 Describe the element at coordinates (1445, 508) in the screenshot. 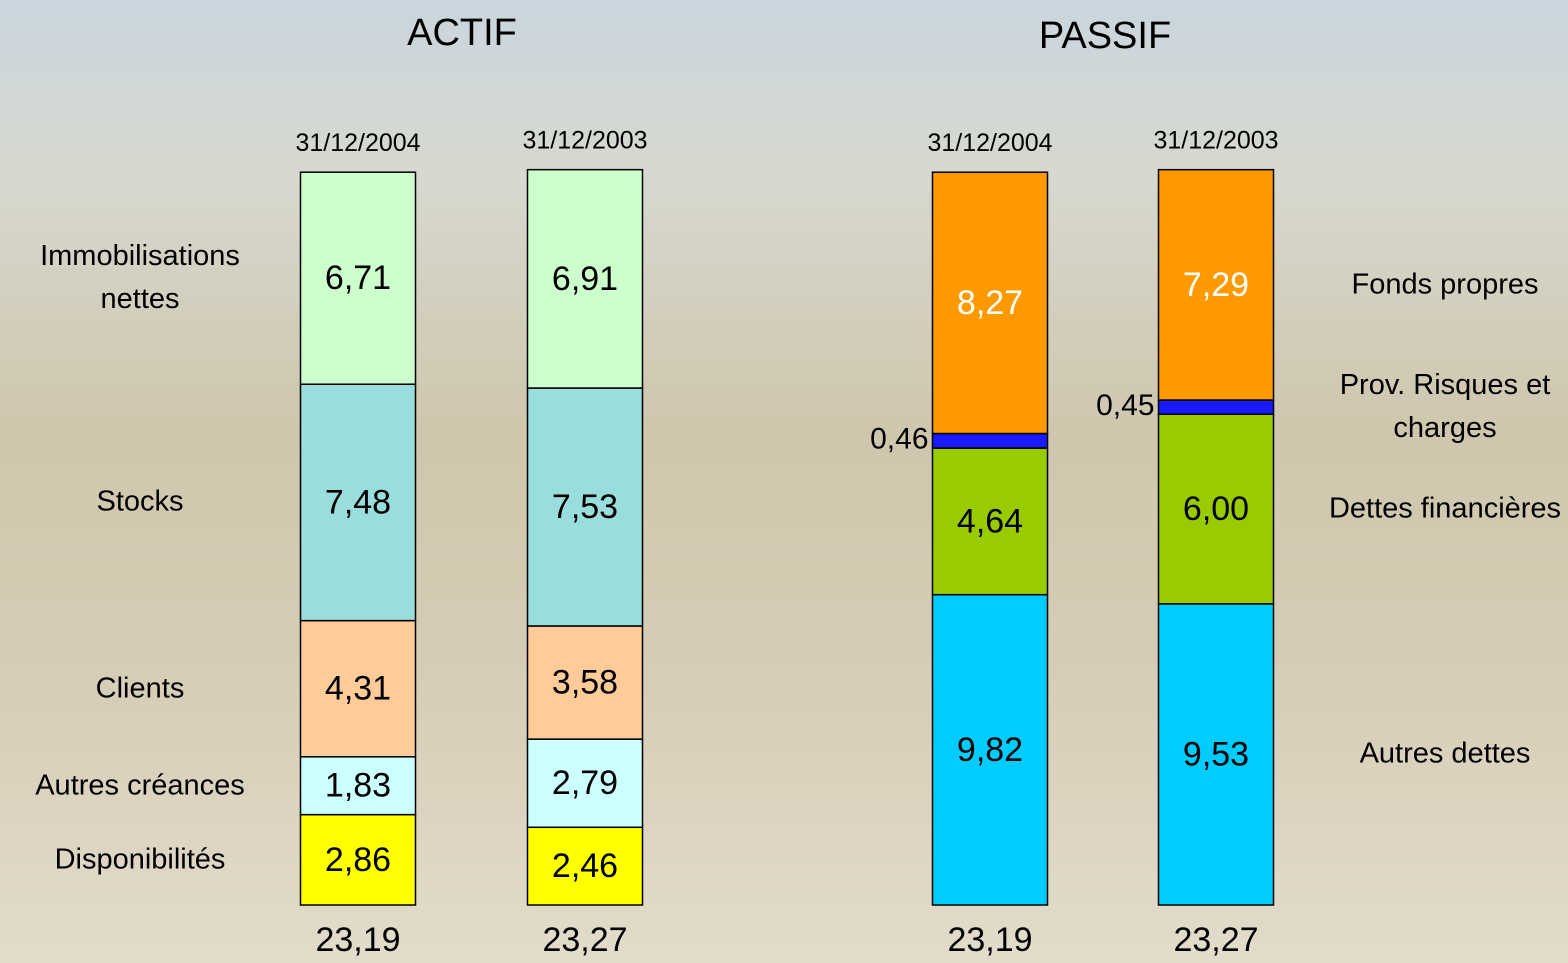

I see `series-label: Dettes financières` at that location.